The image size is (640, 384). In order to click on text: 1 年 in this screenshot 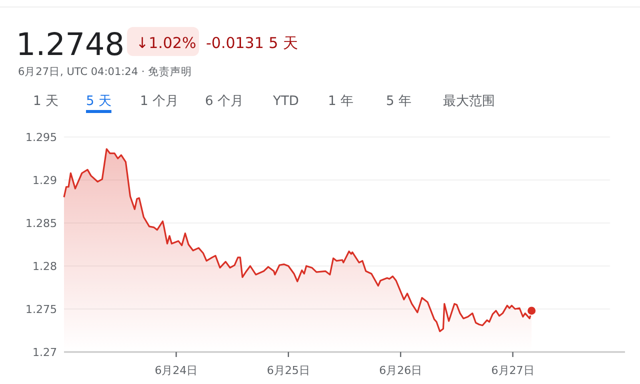, I will do `click(341, 101)`.